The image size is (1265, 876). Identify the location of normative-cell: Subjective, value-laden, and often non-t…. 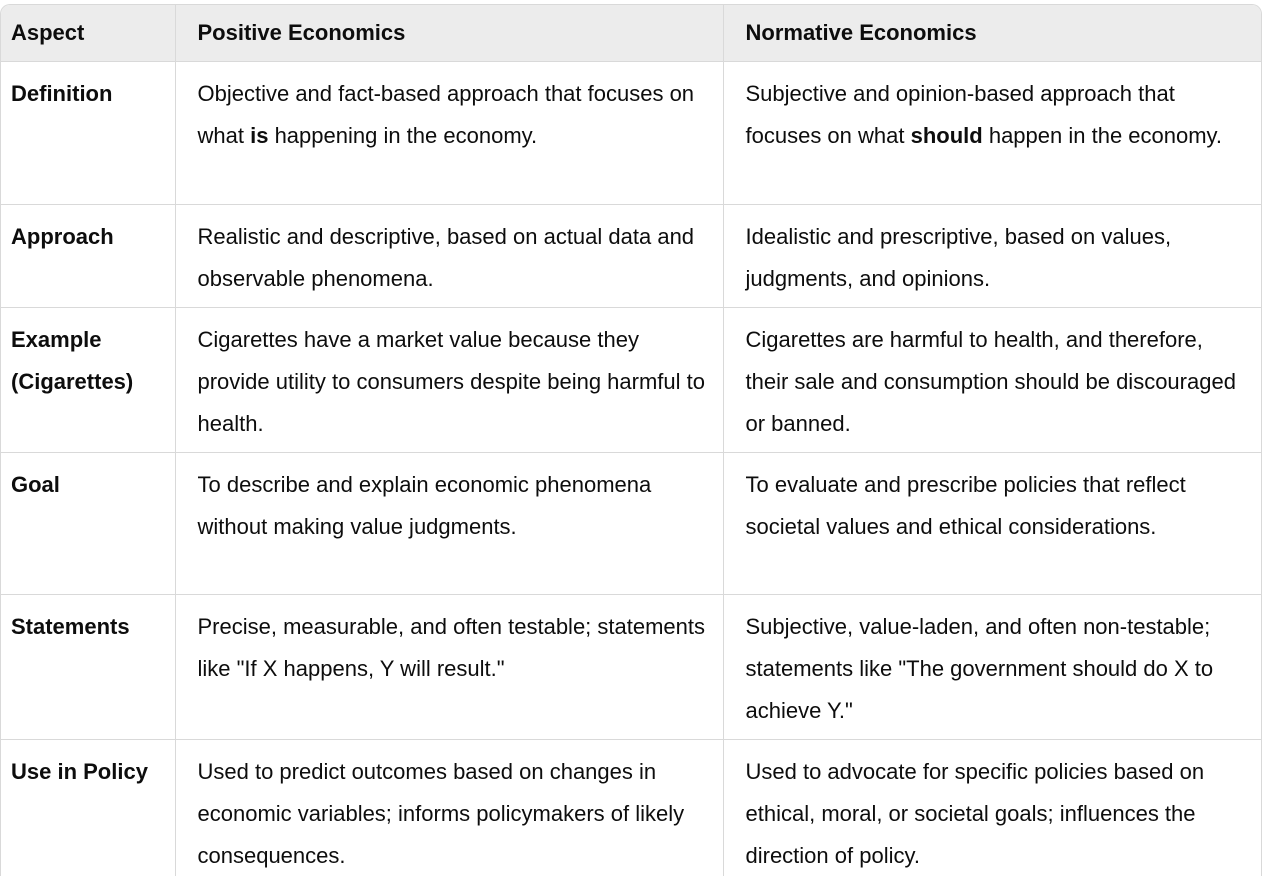
(991, 667).